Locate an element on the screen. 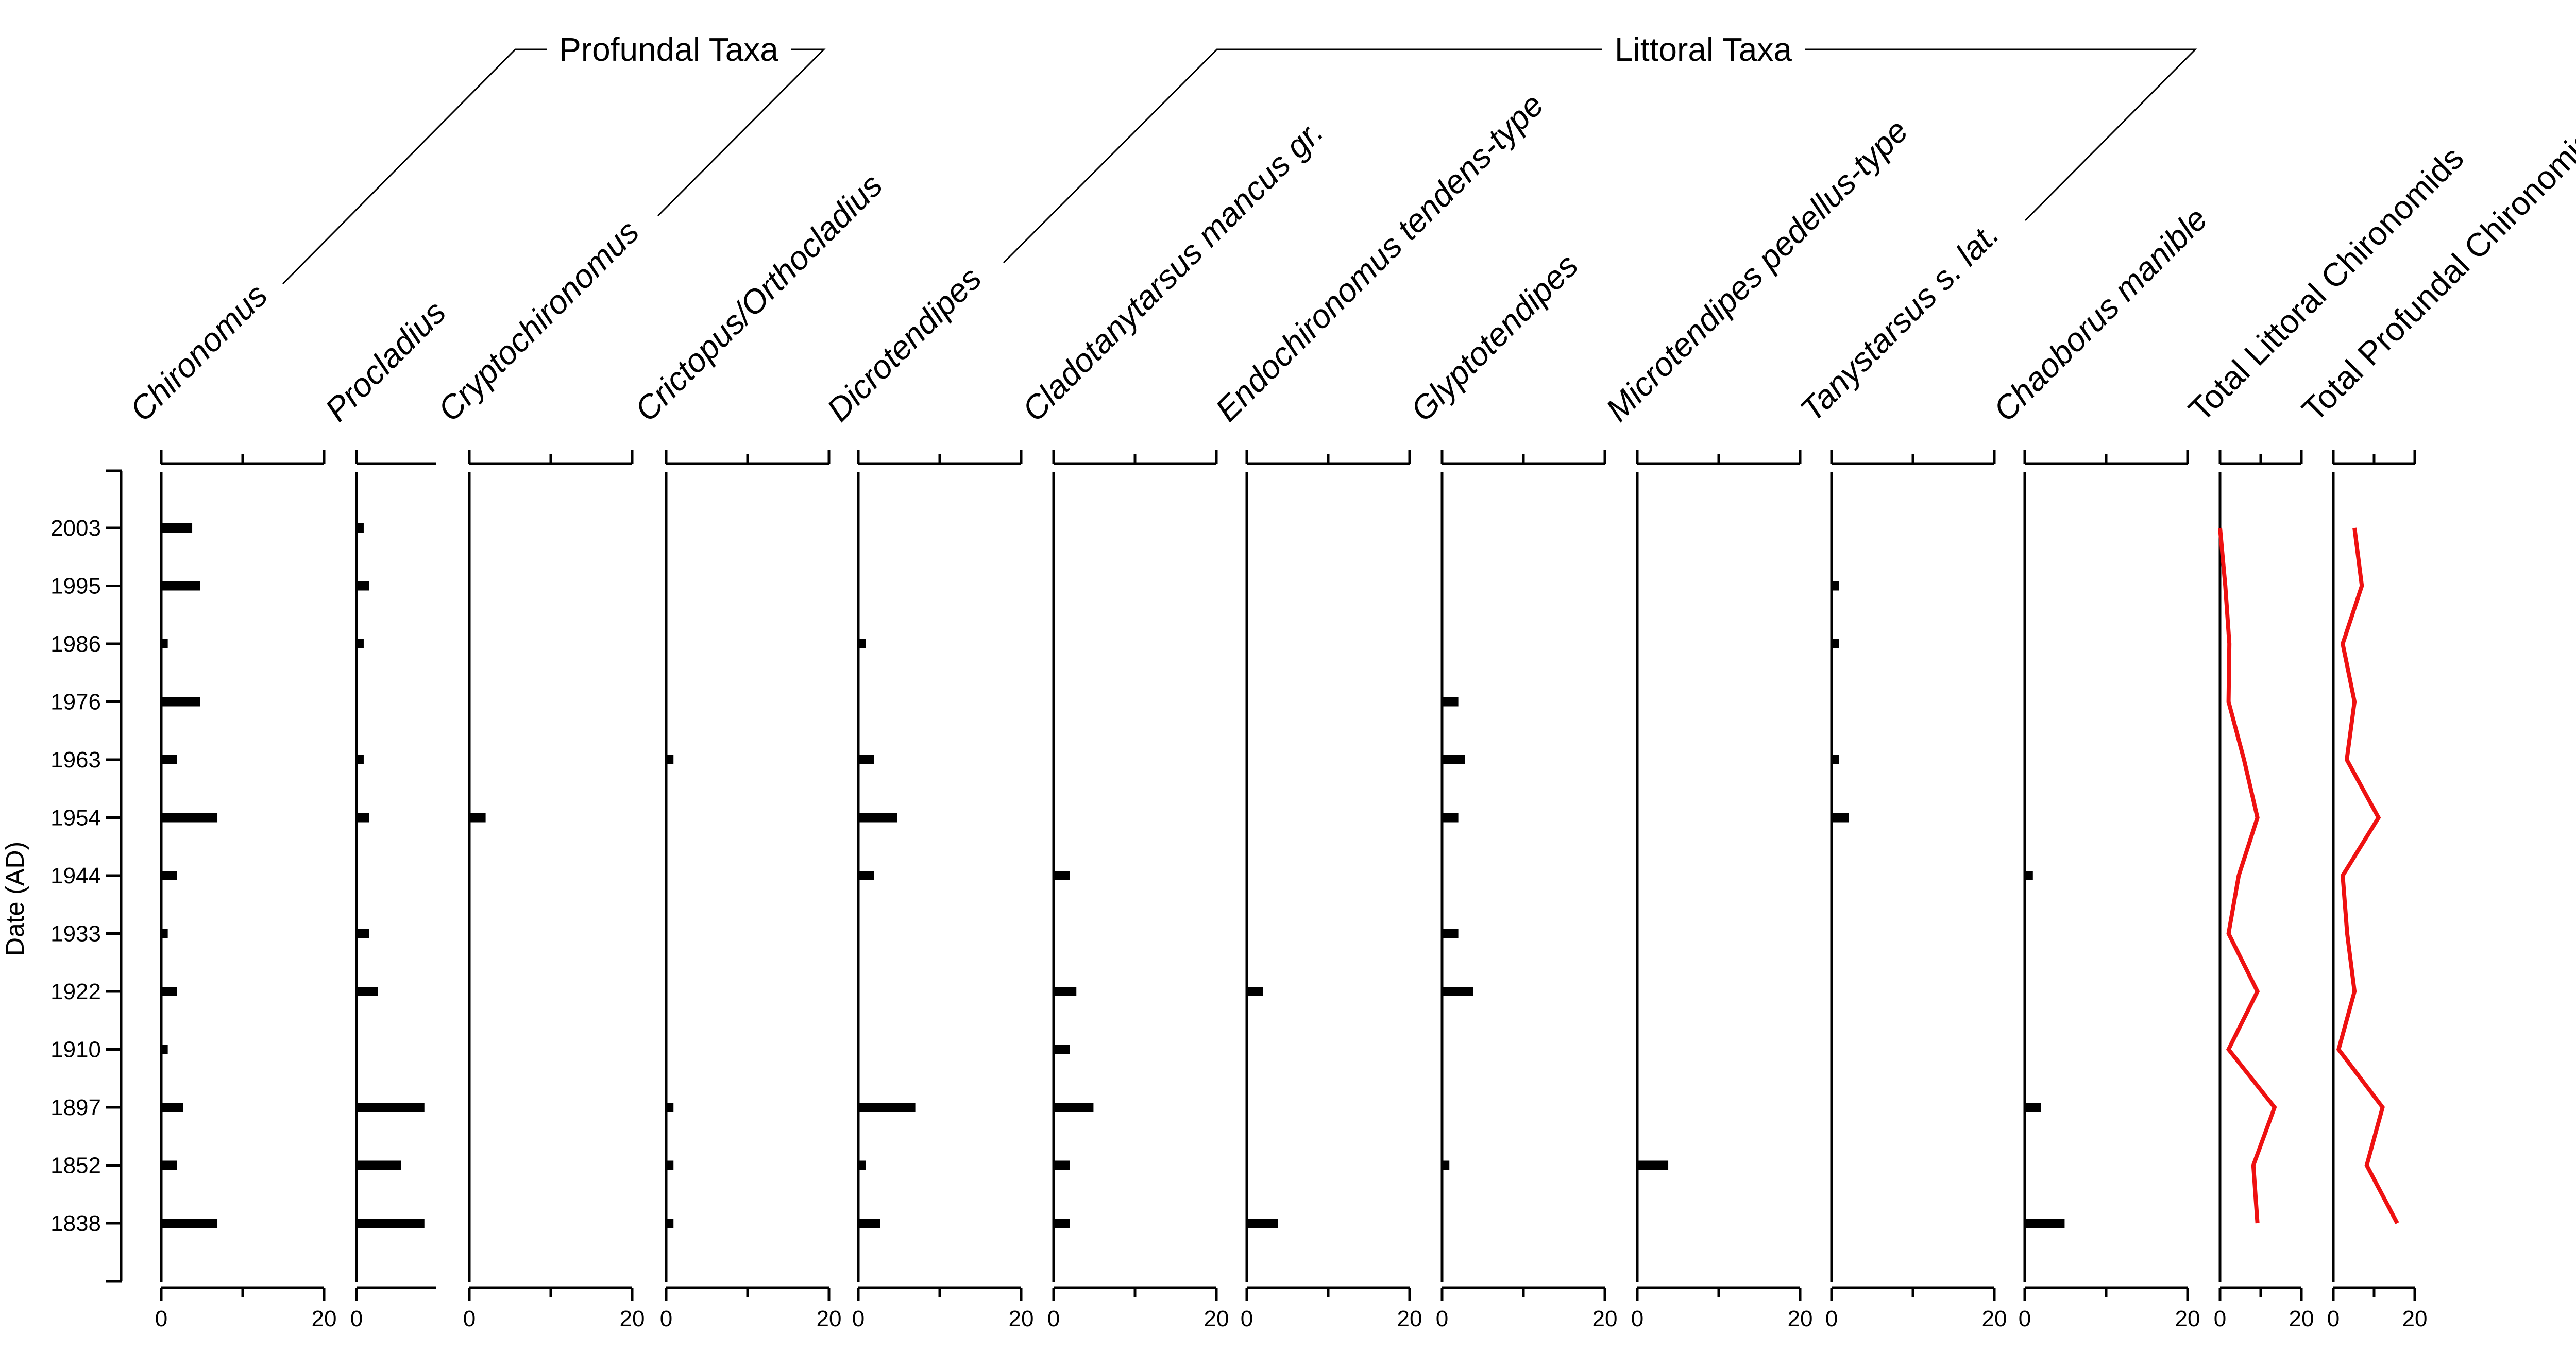  date-tick-label: 1954 is located at coordinates (75, 819).